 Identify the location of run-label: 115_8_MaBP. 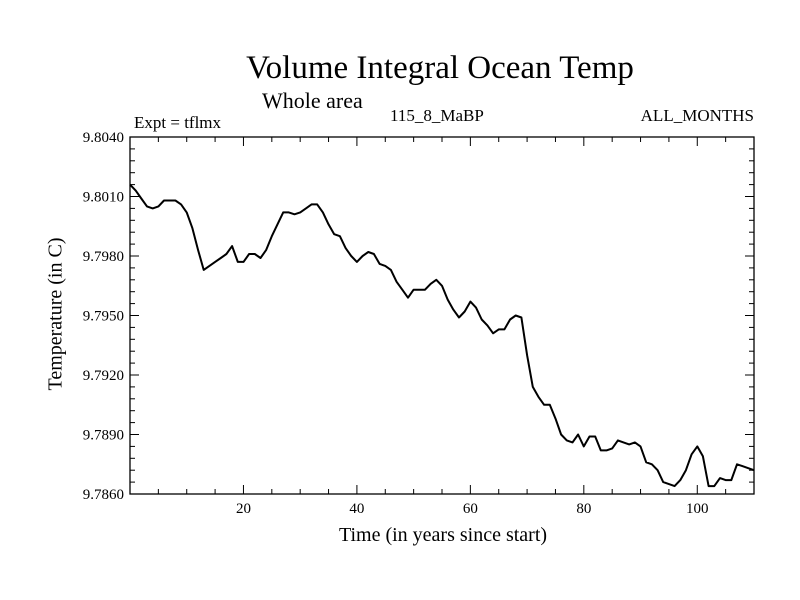
(437, 115).